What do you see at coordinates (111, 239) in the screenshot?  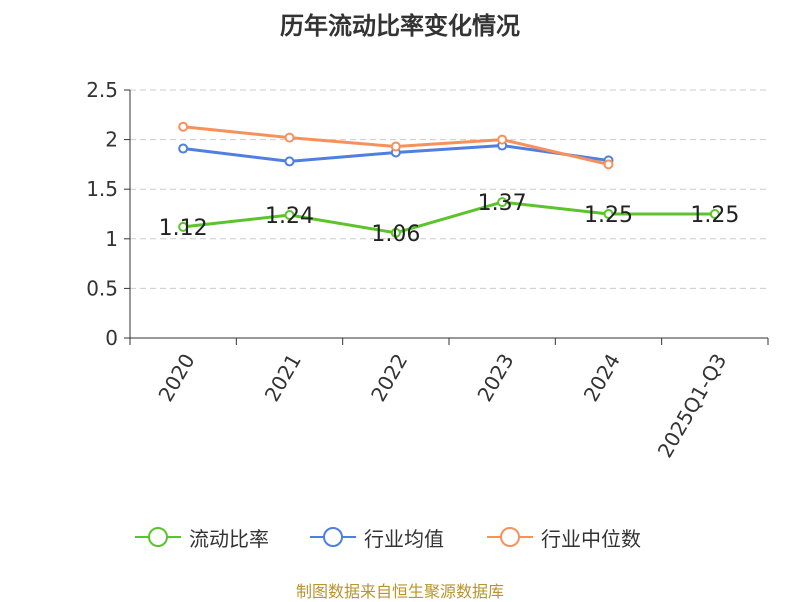 I see `y-tick-label: 1` at bounding box center [111, 239].